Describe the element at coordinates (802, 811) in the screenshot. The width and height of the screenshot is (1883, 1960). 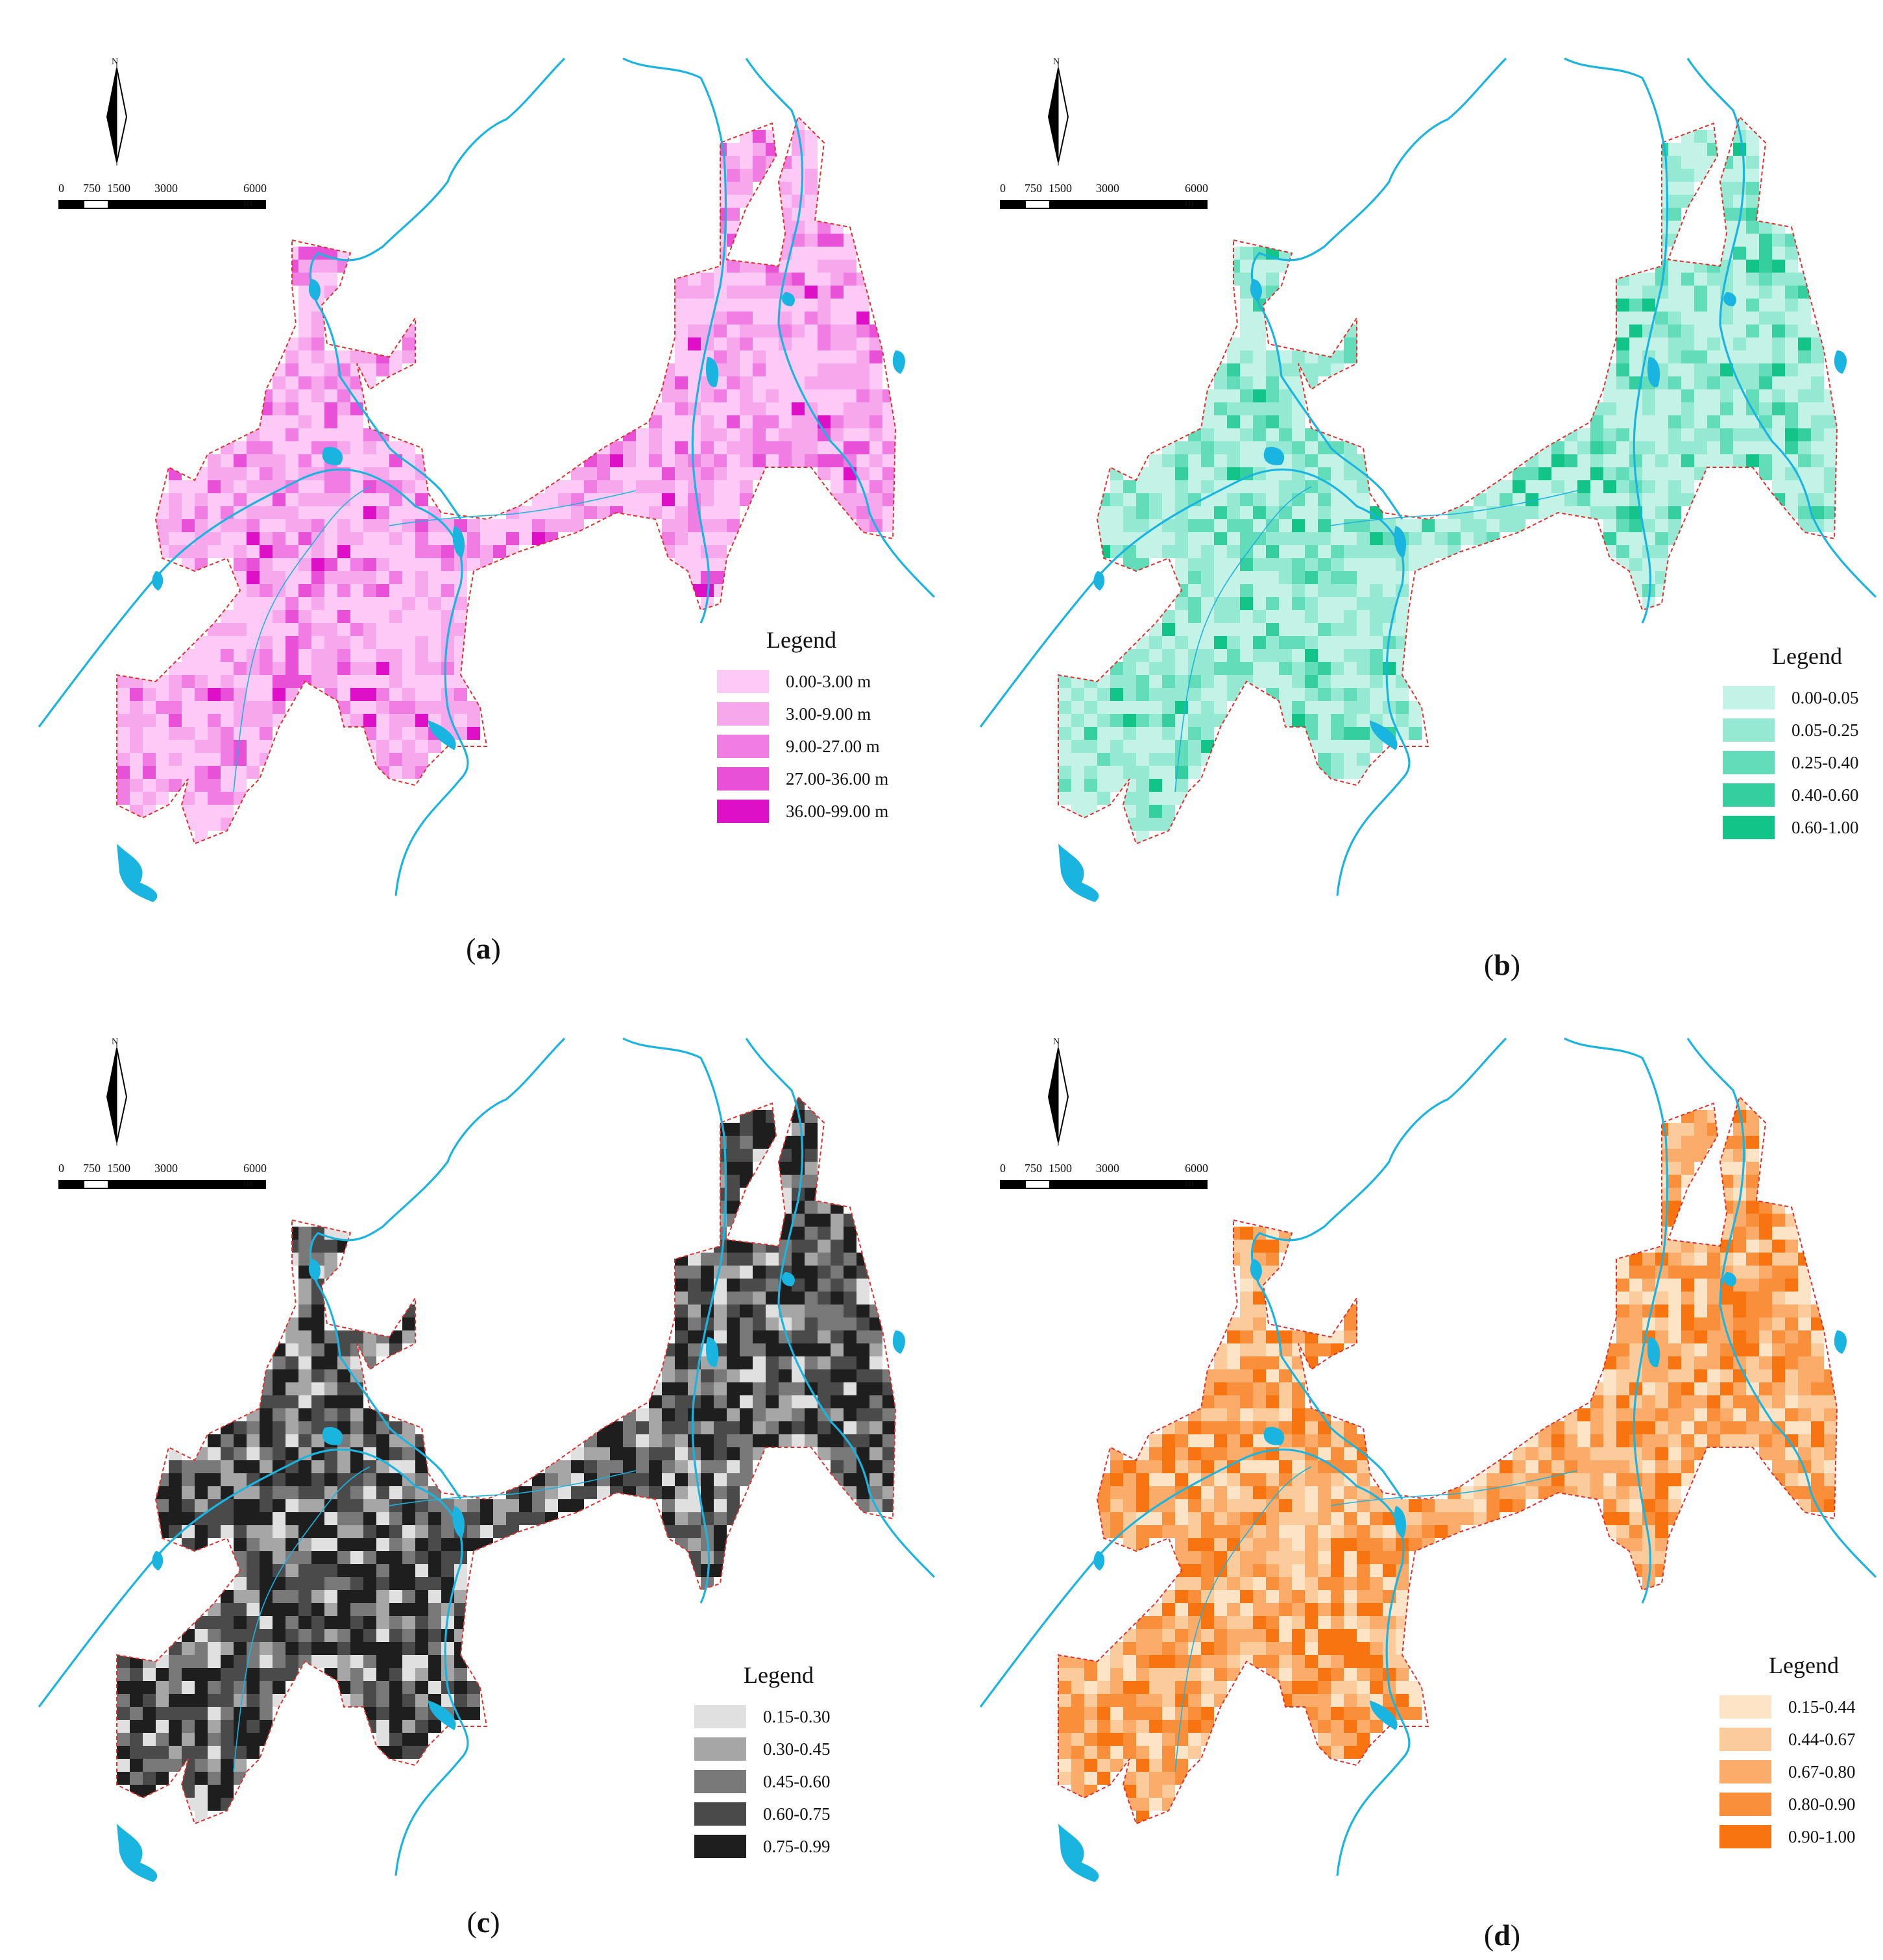
I see `legend-item: 36.00-99.00 m` at that location.